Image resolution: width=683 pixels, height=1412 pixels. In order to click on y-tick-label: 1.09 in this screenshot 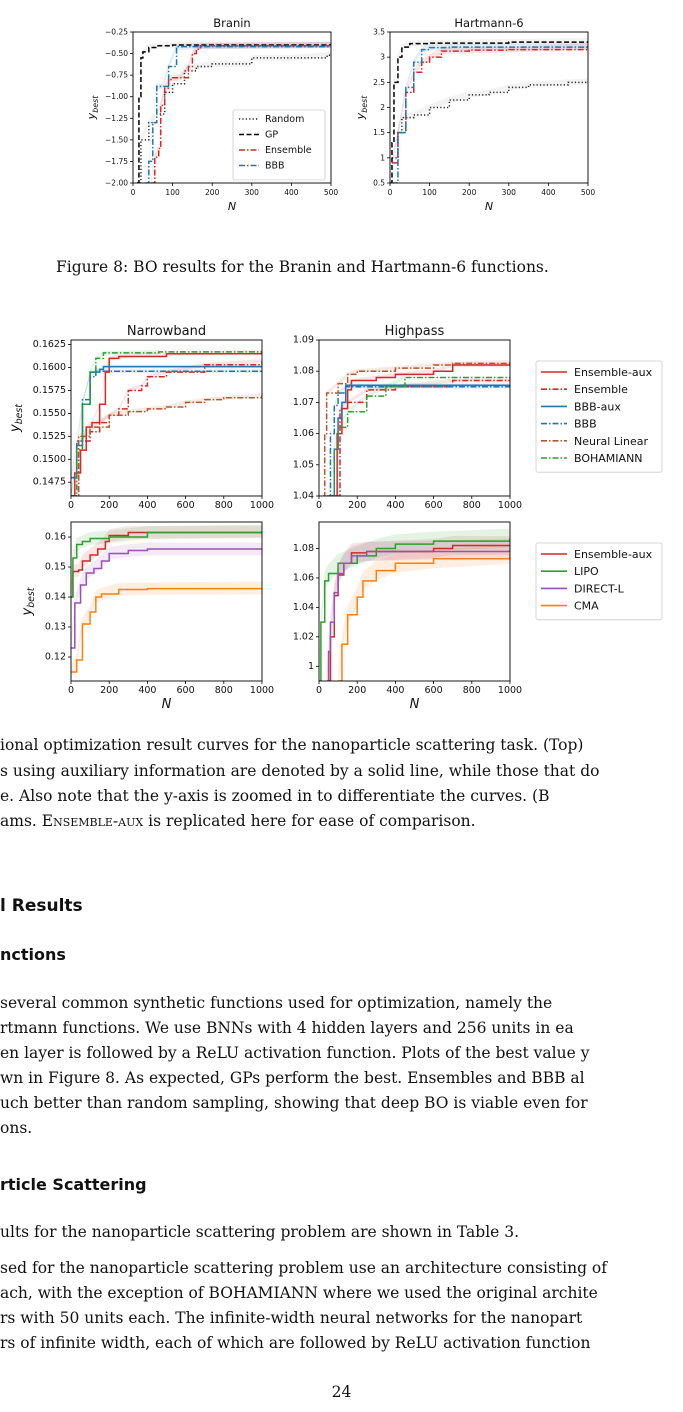, I will do `click(303, 340)`.